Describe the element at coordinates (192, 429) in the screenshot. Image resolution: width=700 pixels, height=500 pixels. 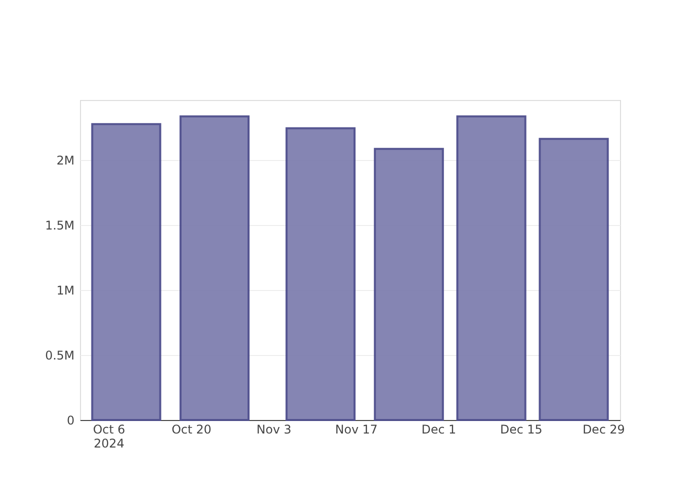
I see `x-tick-label: Oct 20` at that location.